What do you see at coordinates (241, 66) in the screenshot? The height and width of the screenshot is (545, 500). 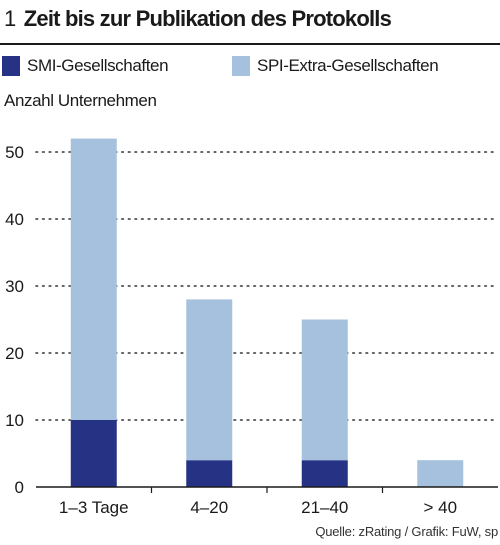 I see `legend-swatch-spi-extra` at bounding box center [241, 66].